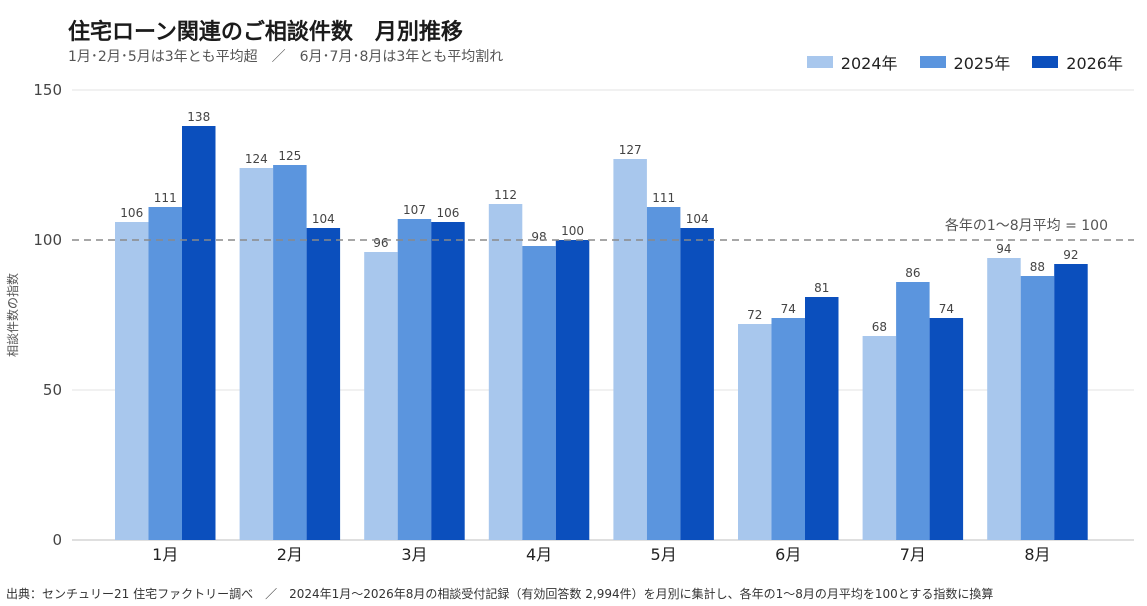  I want to click on data-label-2025年-2月: 125, so click(289, 156).